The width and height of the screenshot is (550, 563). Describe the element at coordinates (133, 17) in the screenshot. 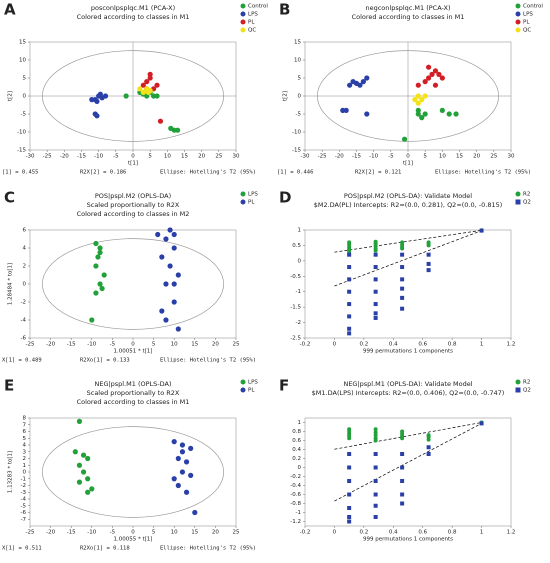

I see `chart-title: Colored according to classes in M1` at that location.